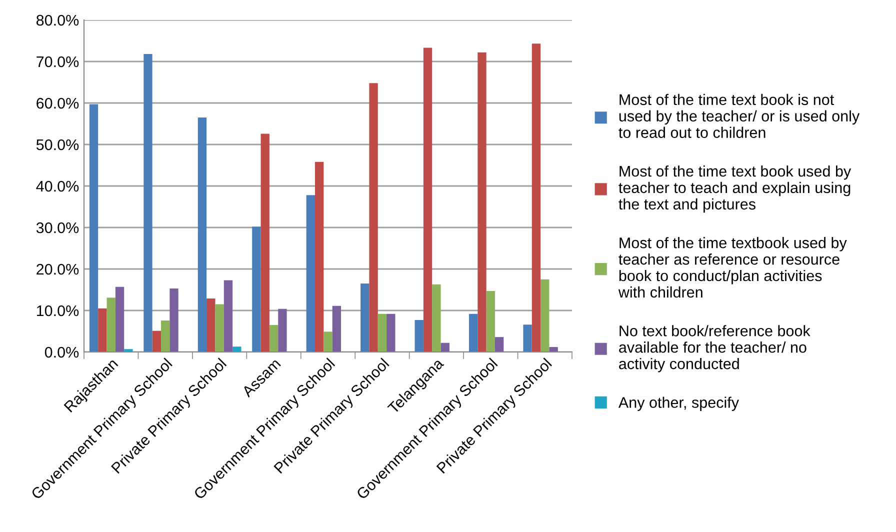 This screenshot has width=896, height=532. Describe the element at coordinates (57, 62) in the screenshot. I see `y-tick-label: 70.0%` at that location.